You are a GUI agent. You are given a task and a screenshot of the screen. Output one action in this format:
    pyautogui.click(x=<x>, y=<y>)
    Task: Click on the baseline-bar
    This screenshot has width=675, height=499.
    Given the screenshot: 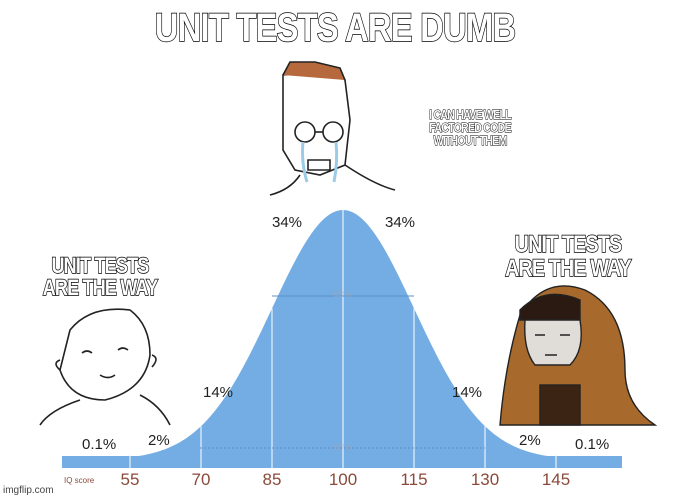 What is the action you would take?
    pyautogui.click(x=342, y=462)
    